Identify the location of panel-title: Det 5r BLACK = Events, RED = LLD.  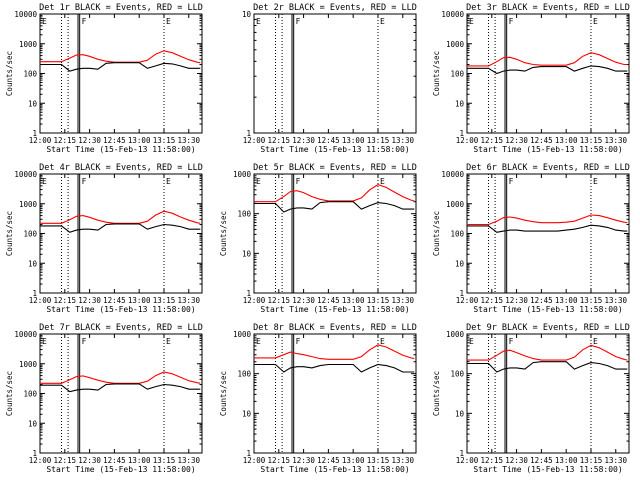
(335, 168).